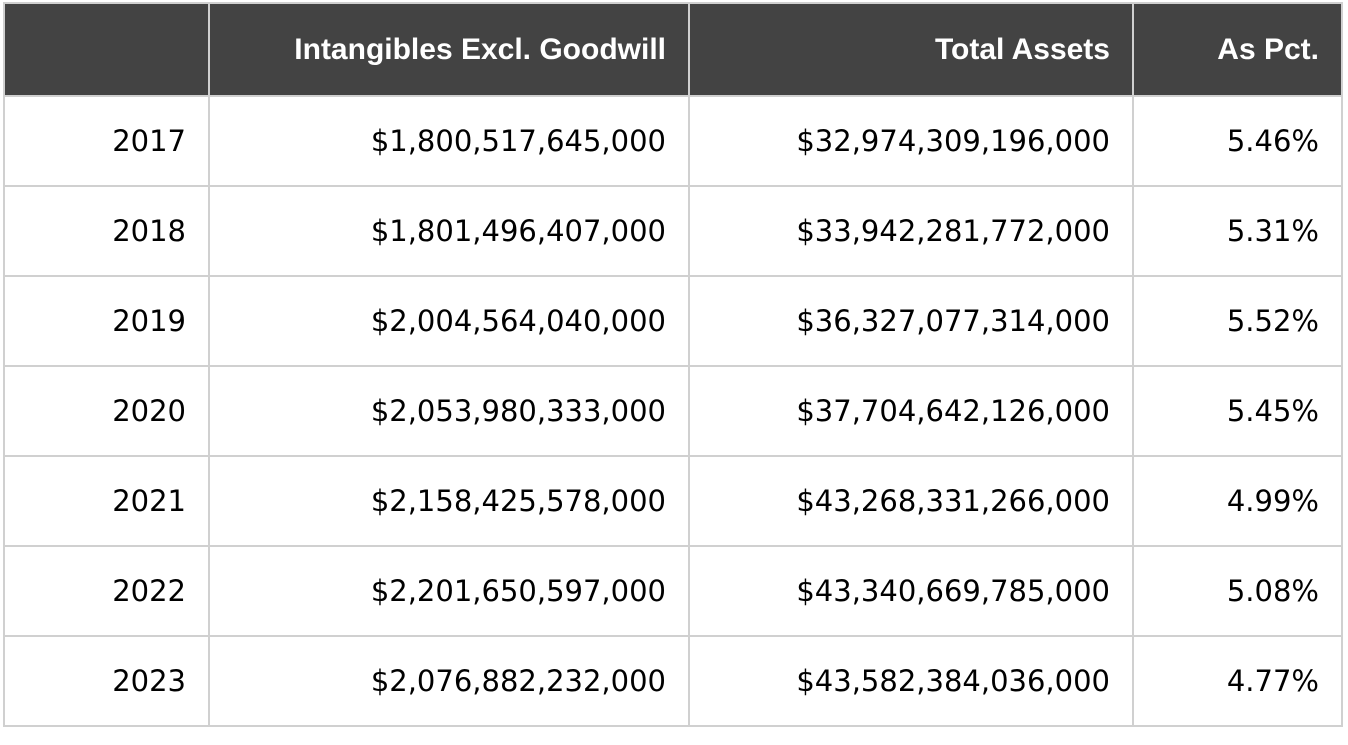 This screenshot has width=1348, height=745. I want to click on year-cell: 2021, so click(106, 501).